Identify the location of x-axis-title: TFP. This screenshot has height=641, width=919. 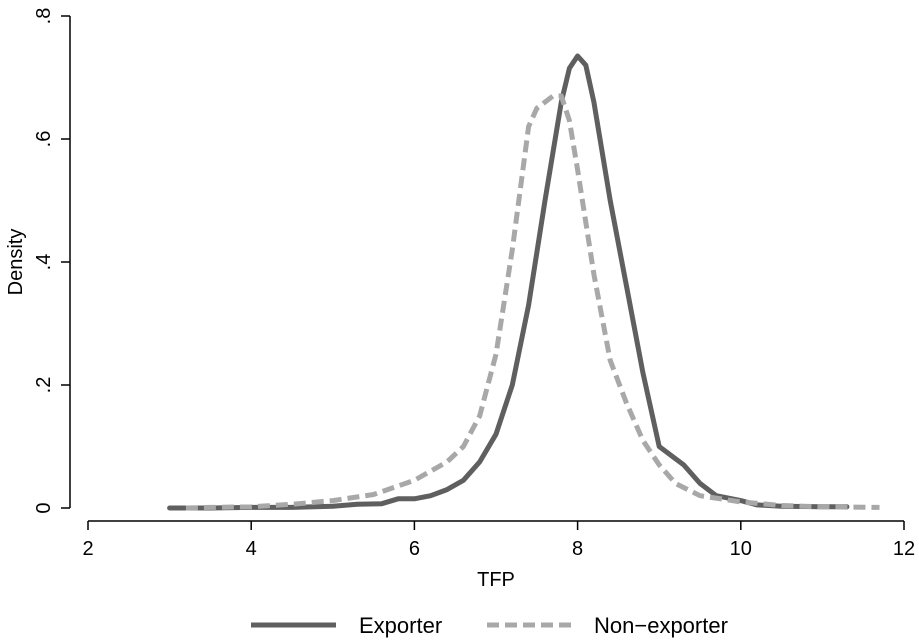
(496, 580).